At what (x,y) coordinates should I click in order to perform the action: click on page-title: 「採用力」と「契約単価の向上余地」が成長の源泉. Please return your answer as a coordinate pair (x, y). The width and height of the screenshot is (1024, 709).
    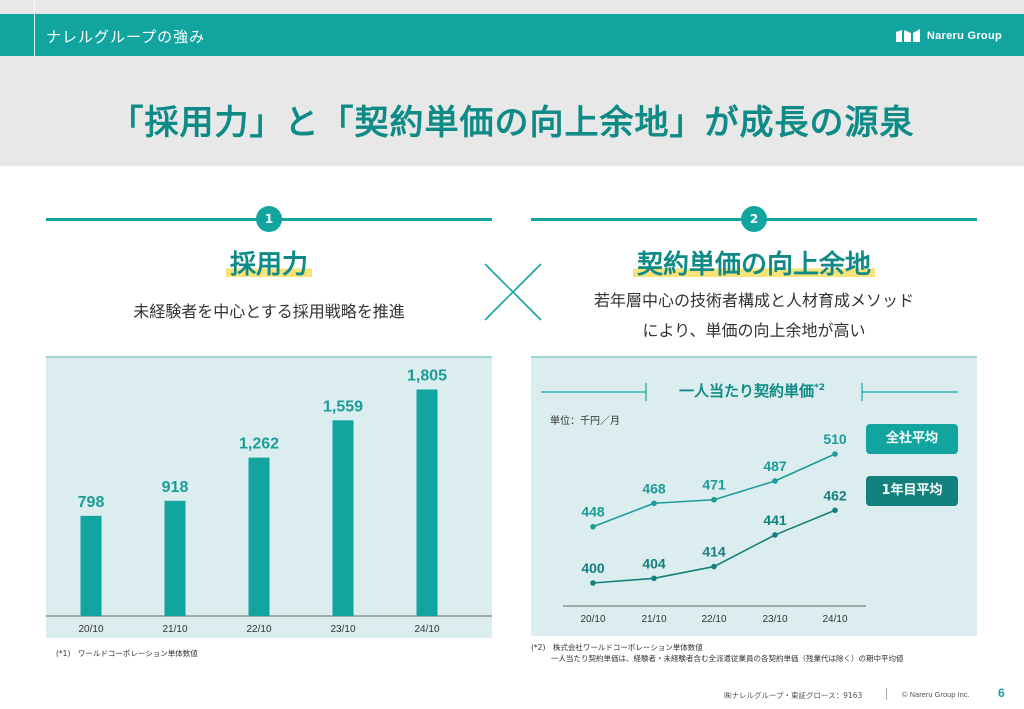
    Looking at the image, I should click on (512, 123).